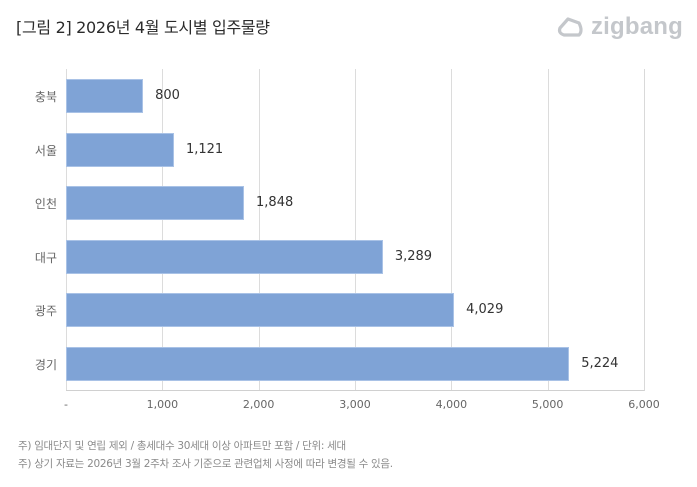 The image size is (697, 487). I want to click on bar-value-label: 1,848, so click(275, 203).